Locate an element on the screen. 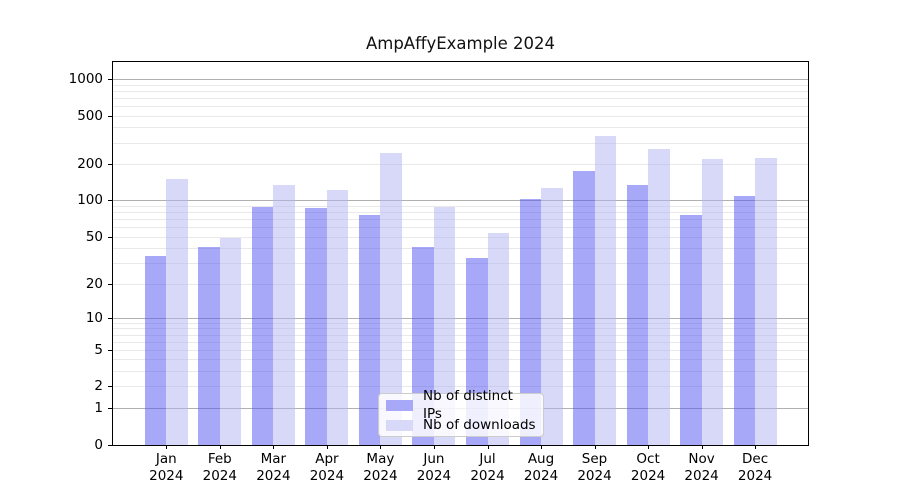 Image resolution: width=900 pixels, height=500 pixels. y-tick-label: 1 is located at coordinates (98, 407).